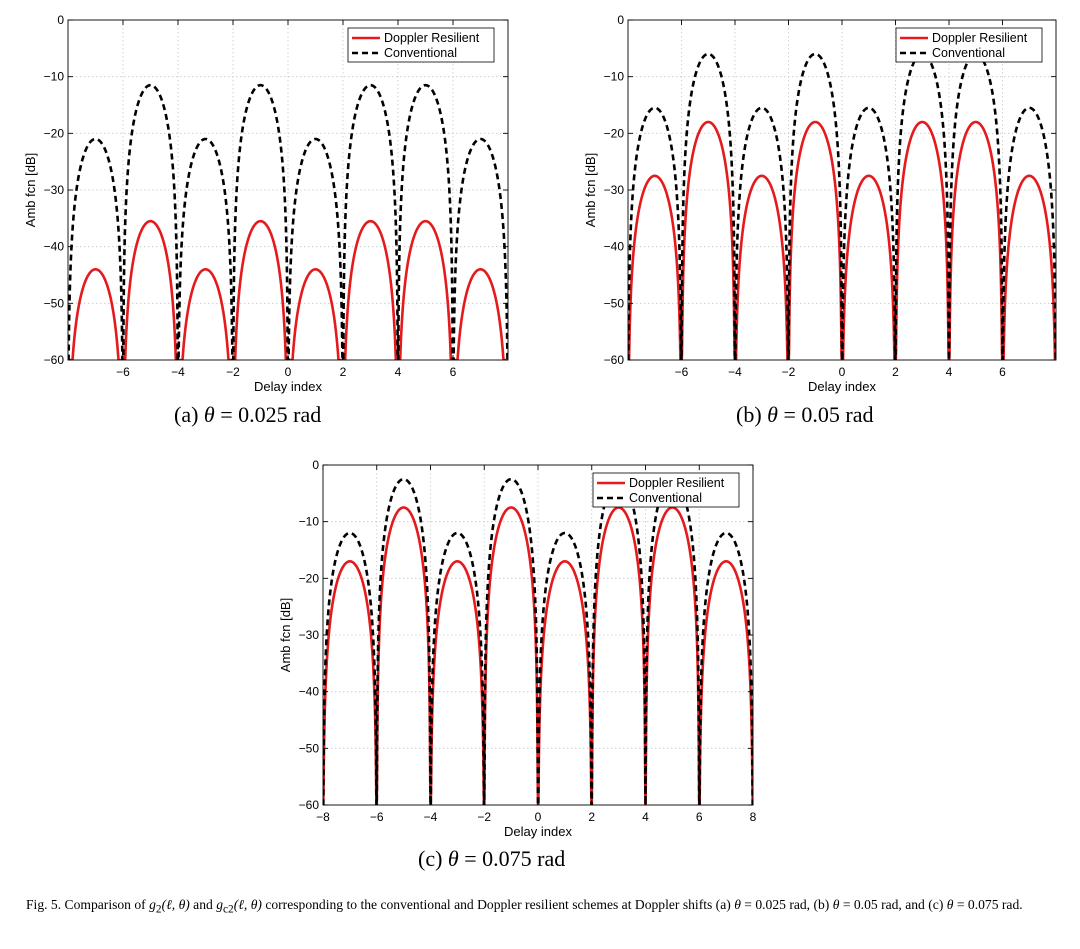 The width and height of the screenshot is (1080, 949). I want to click on subcaption-b: (b) θ = 0.05 rad, so click(805, 414).